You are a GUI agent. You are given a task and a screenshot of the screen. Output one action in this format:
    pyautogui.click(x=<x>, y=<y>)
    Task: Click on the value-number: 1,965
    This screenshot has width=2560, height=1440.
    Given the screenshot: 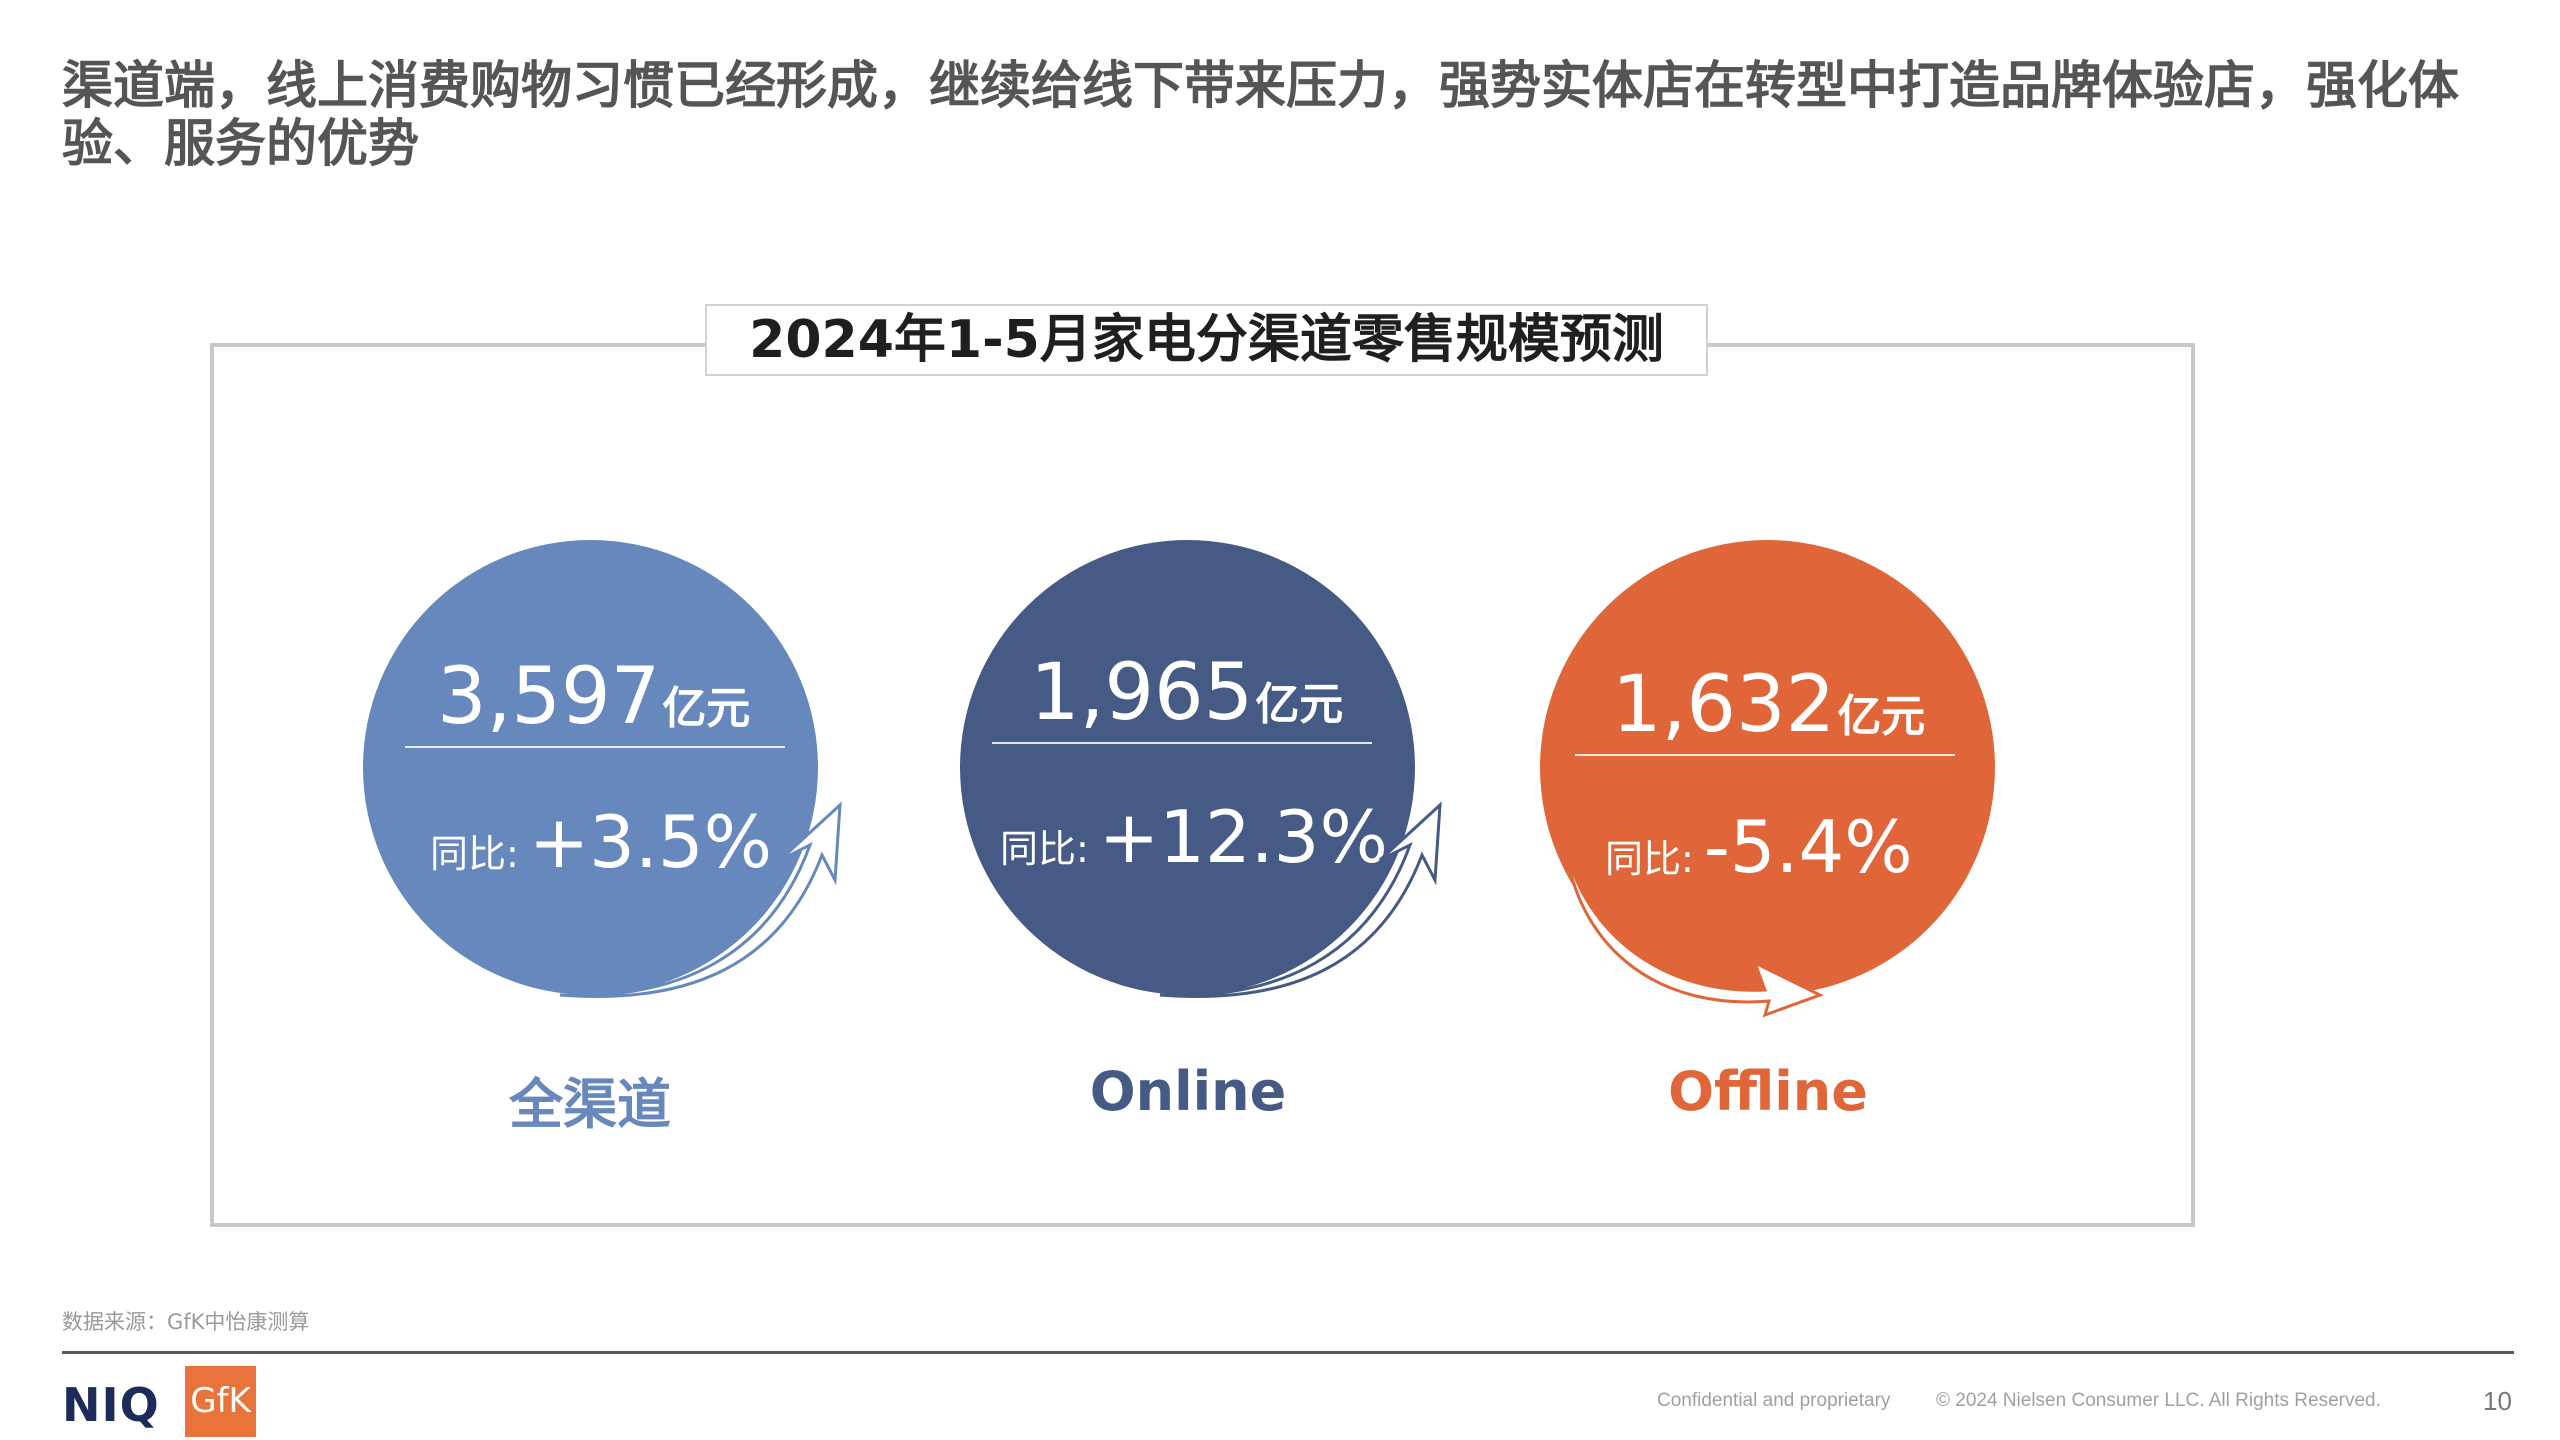 What is the action you would take?
    pyautogui.click(x=1142, y=693)
    